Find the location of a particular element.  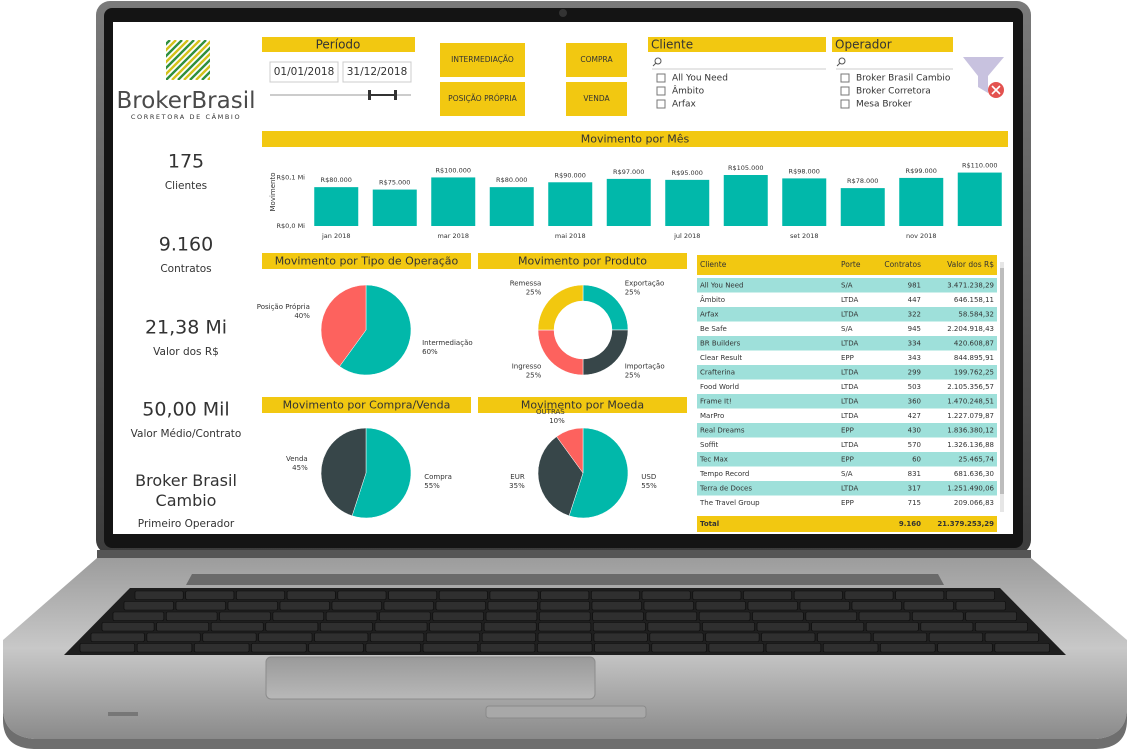

table-total-bg is located at coordinates (847, 524).